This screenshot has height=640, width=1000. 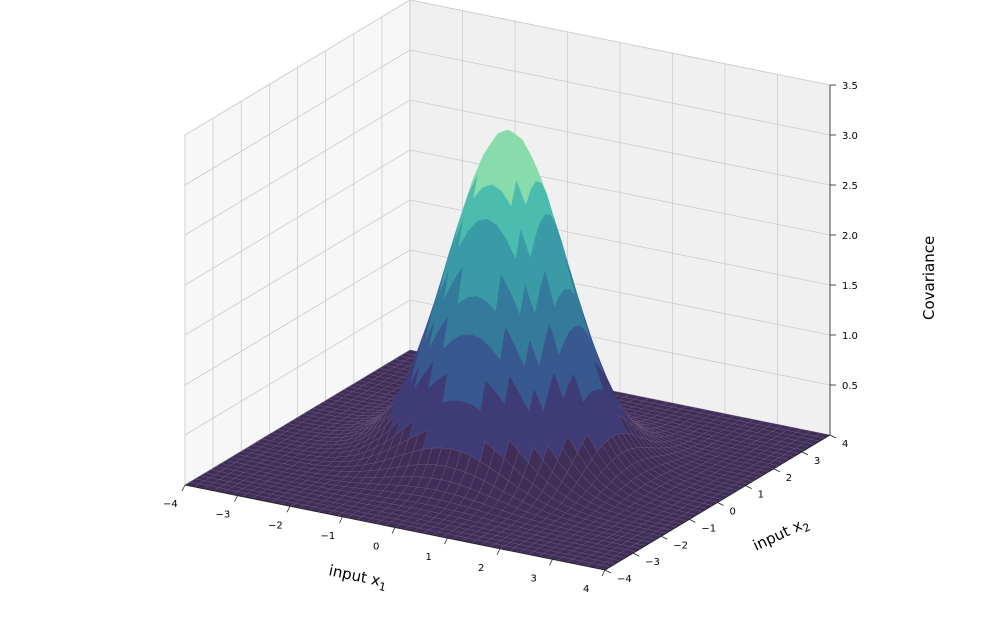 I want to click on y-tick-label: −2, so click(x=680, y=545).